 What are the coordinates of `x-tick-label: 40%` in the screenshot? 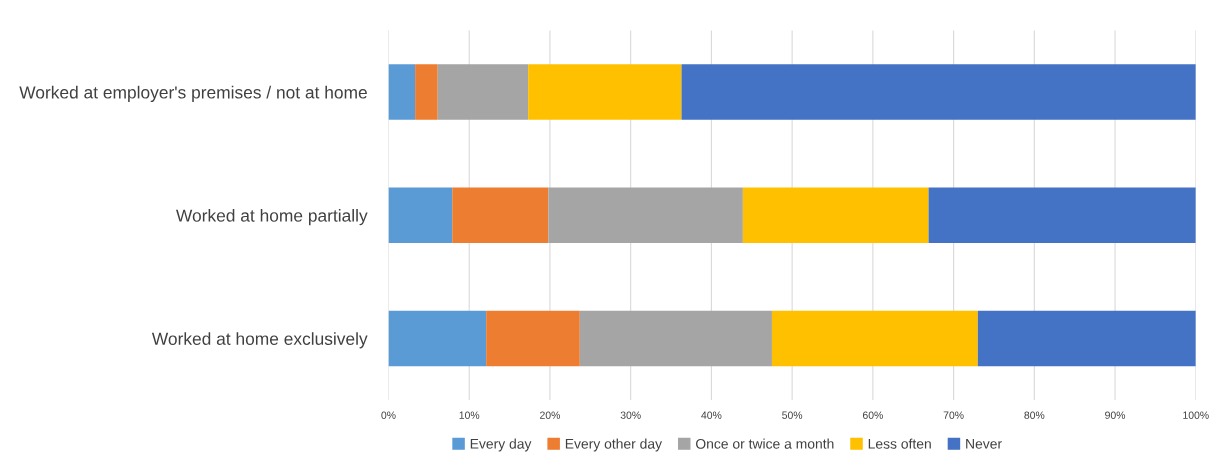 It's located at (711, 415).